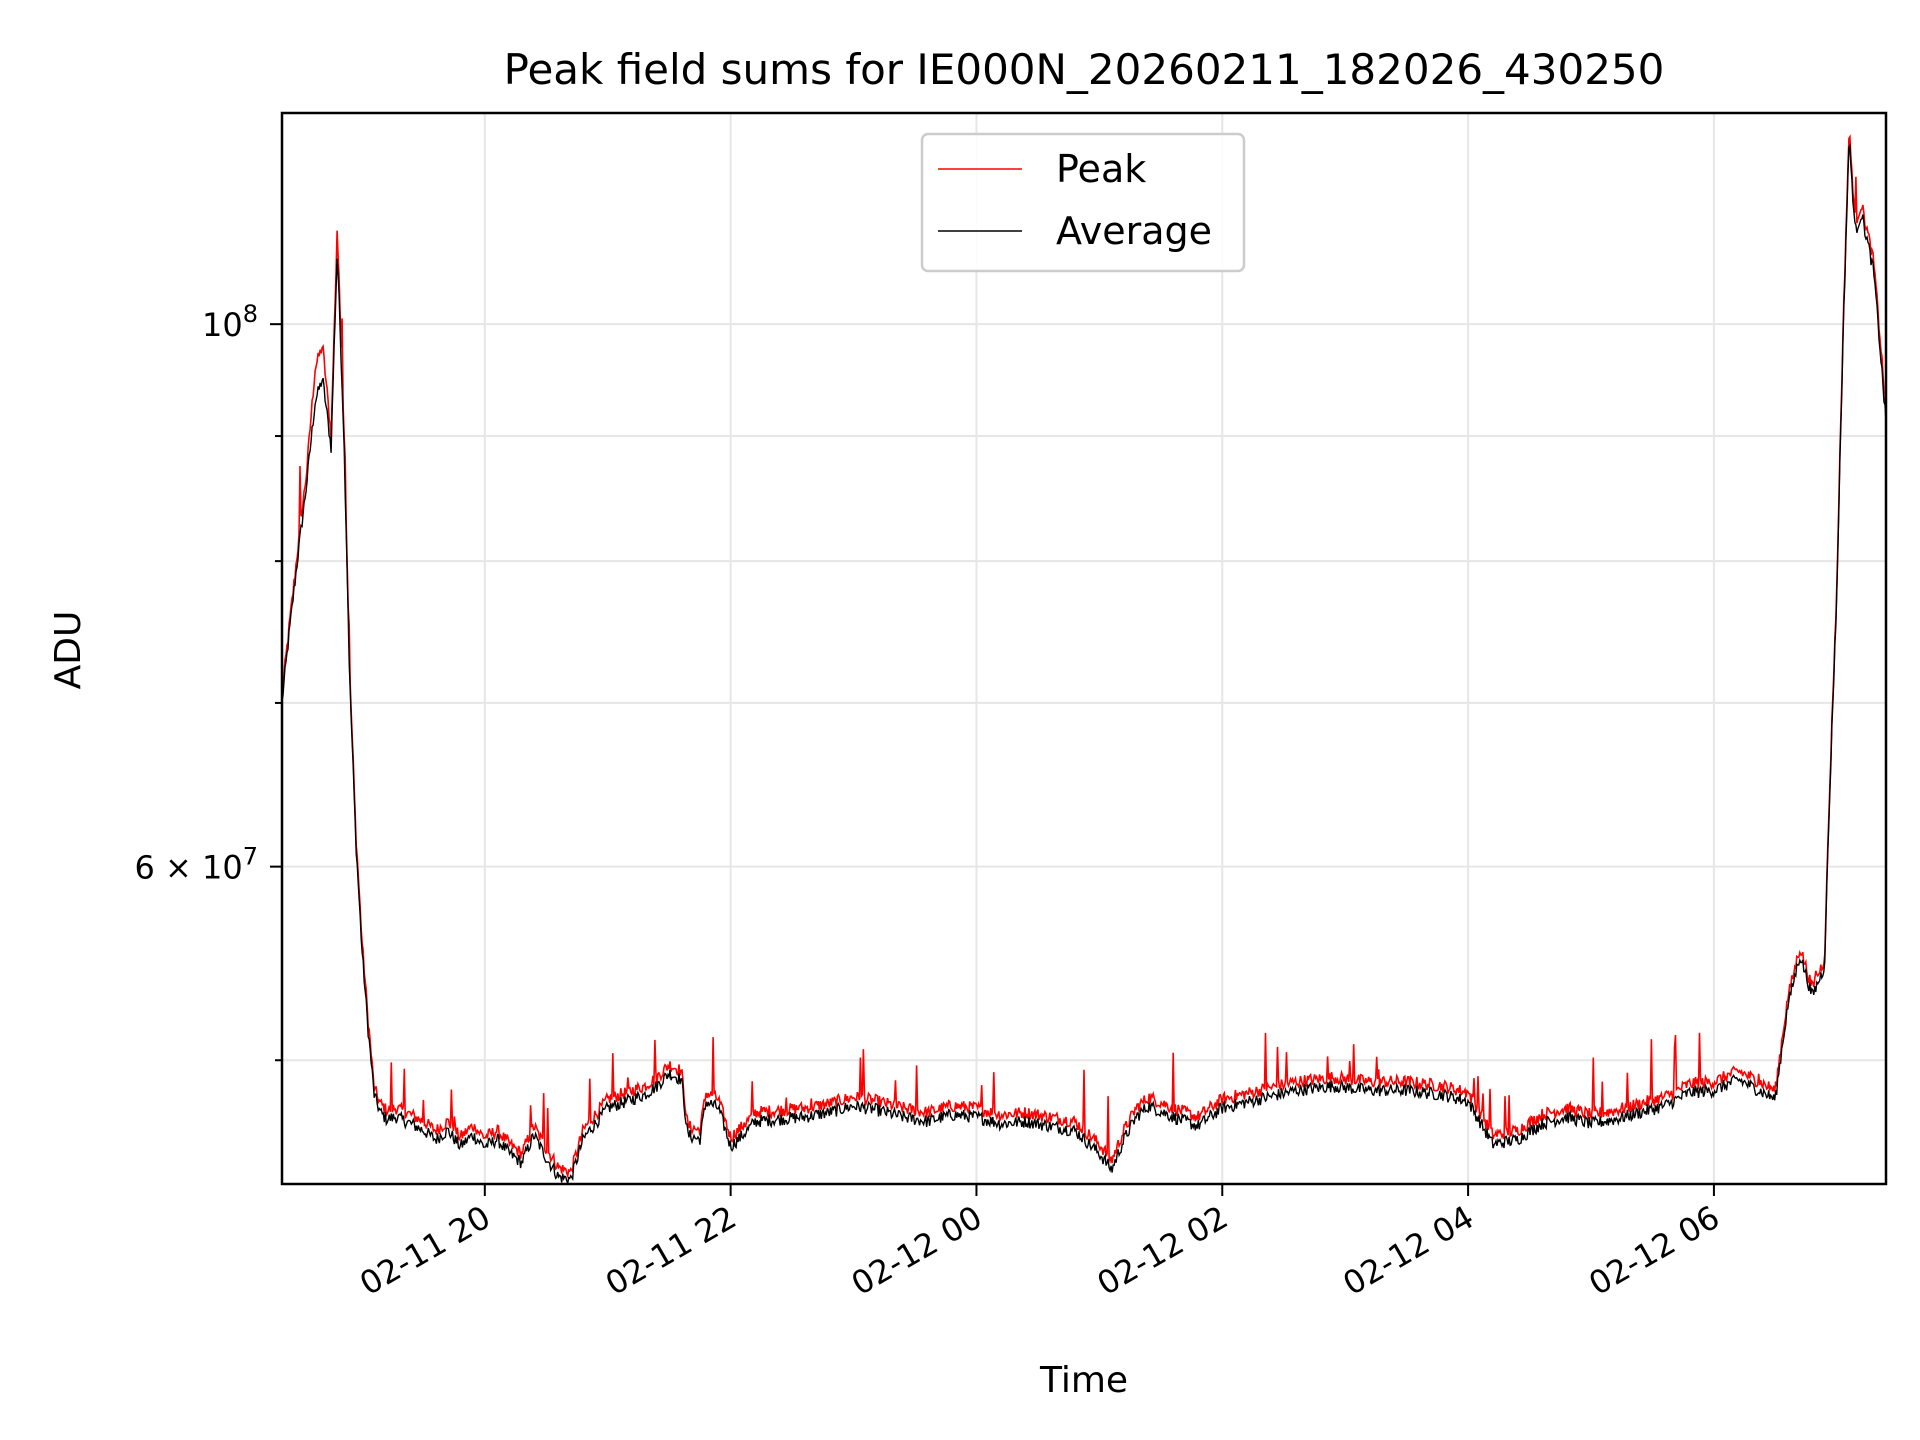 This screenshot has width=1920, height=1440. I want to click on legend: Peak Average, so click(1083, 202).